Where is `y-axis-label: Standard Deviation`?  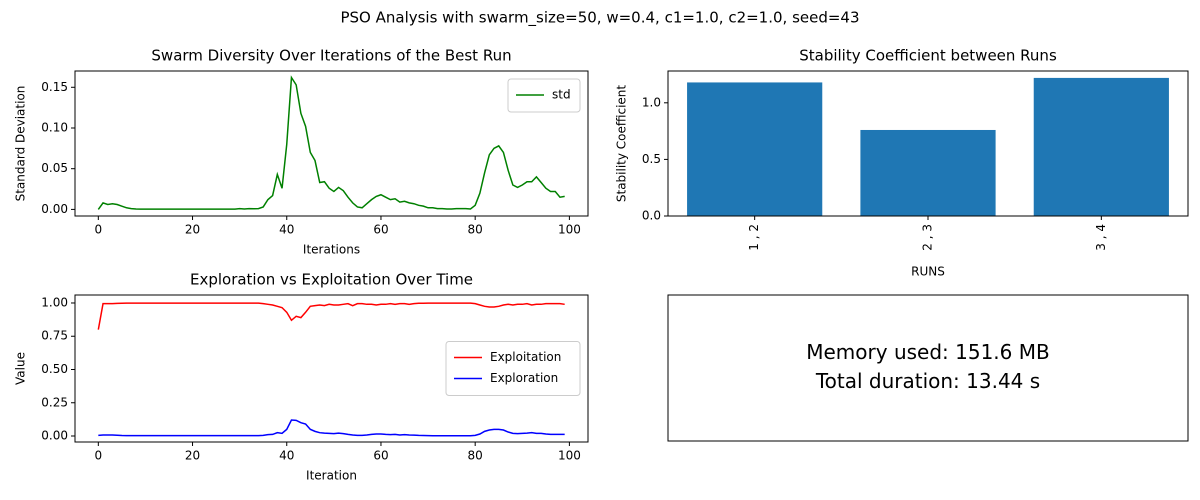 y-axis-label: Standard Deviation is located at coordinates (21, 144).